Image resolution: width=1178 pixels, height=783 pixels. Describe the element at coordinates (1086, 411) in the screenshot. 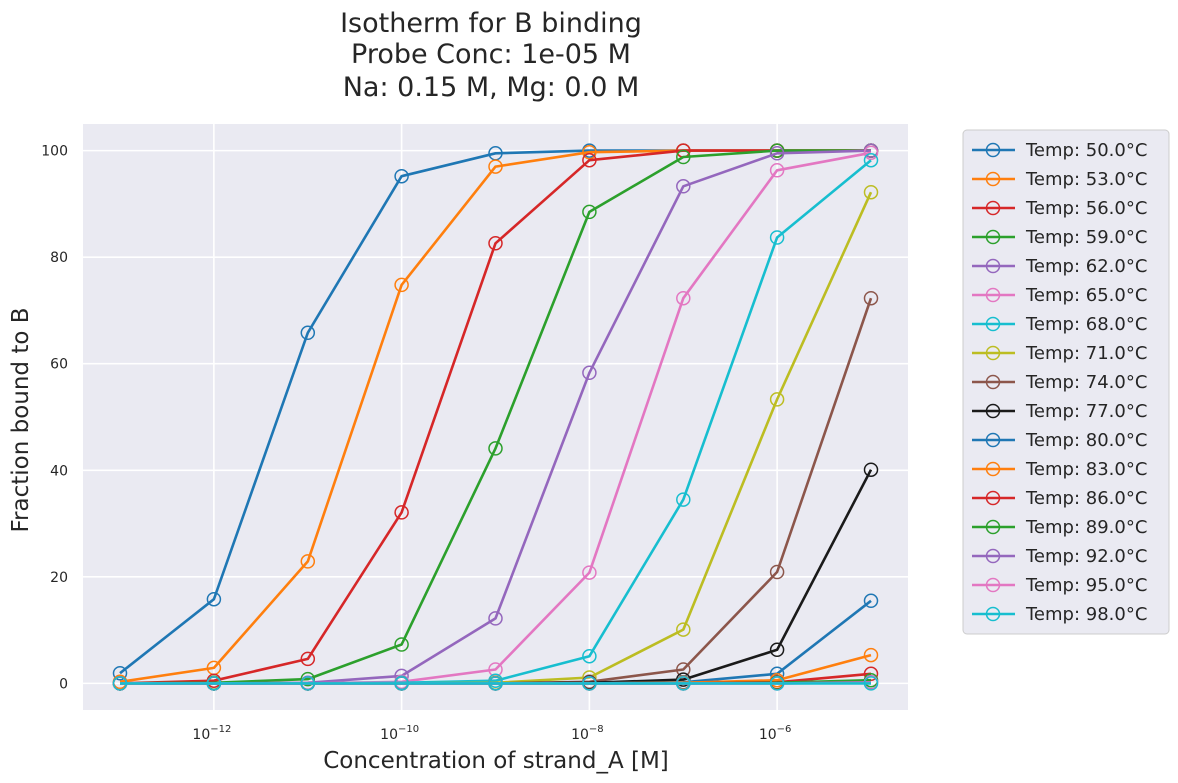

I see `legend-label: Temp: 77.0°C` at that location.